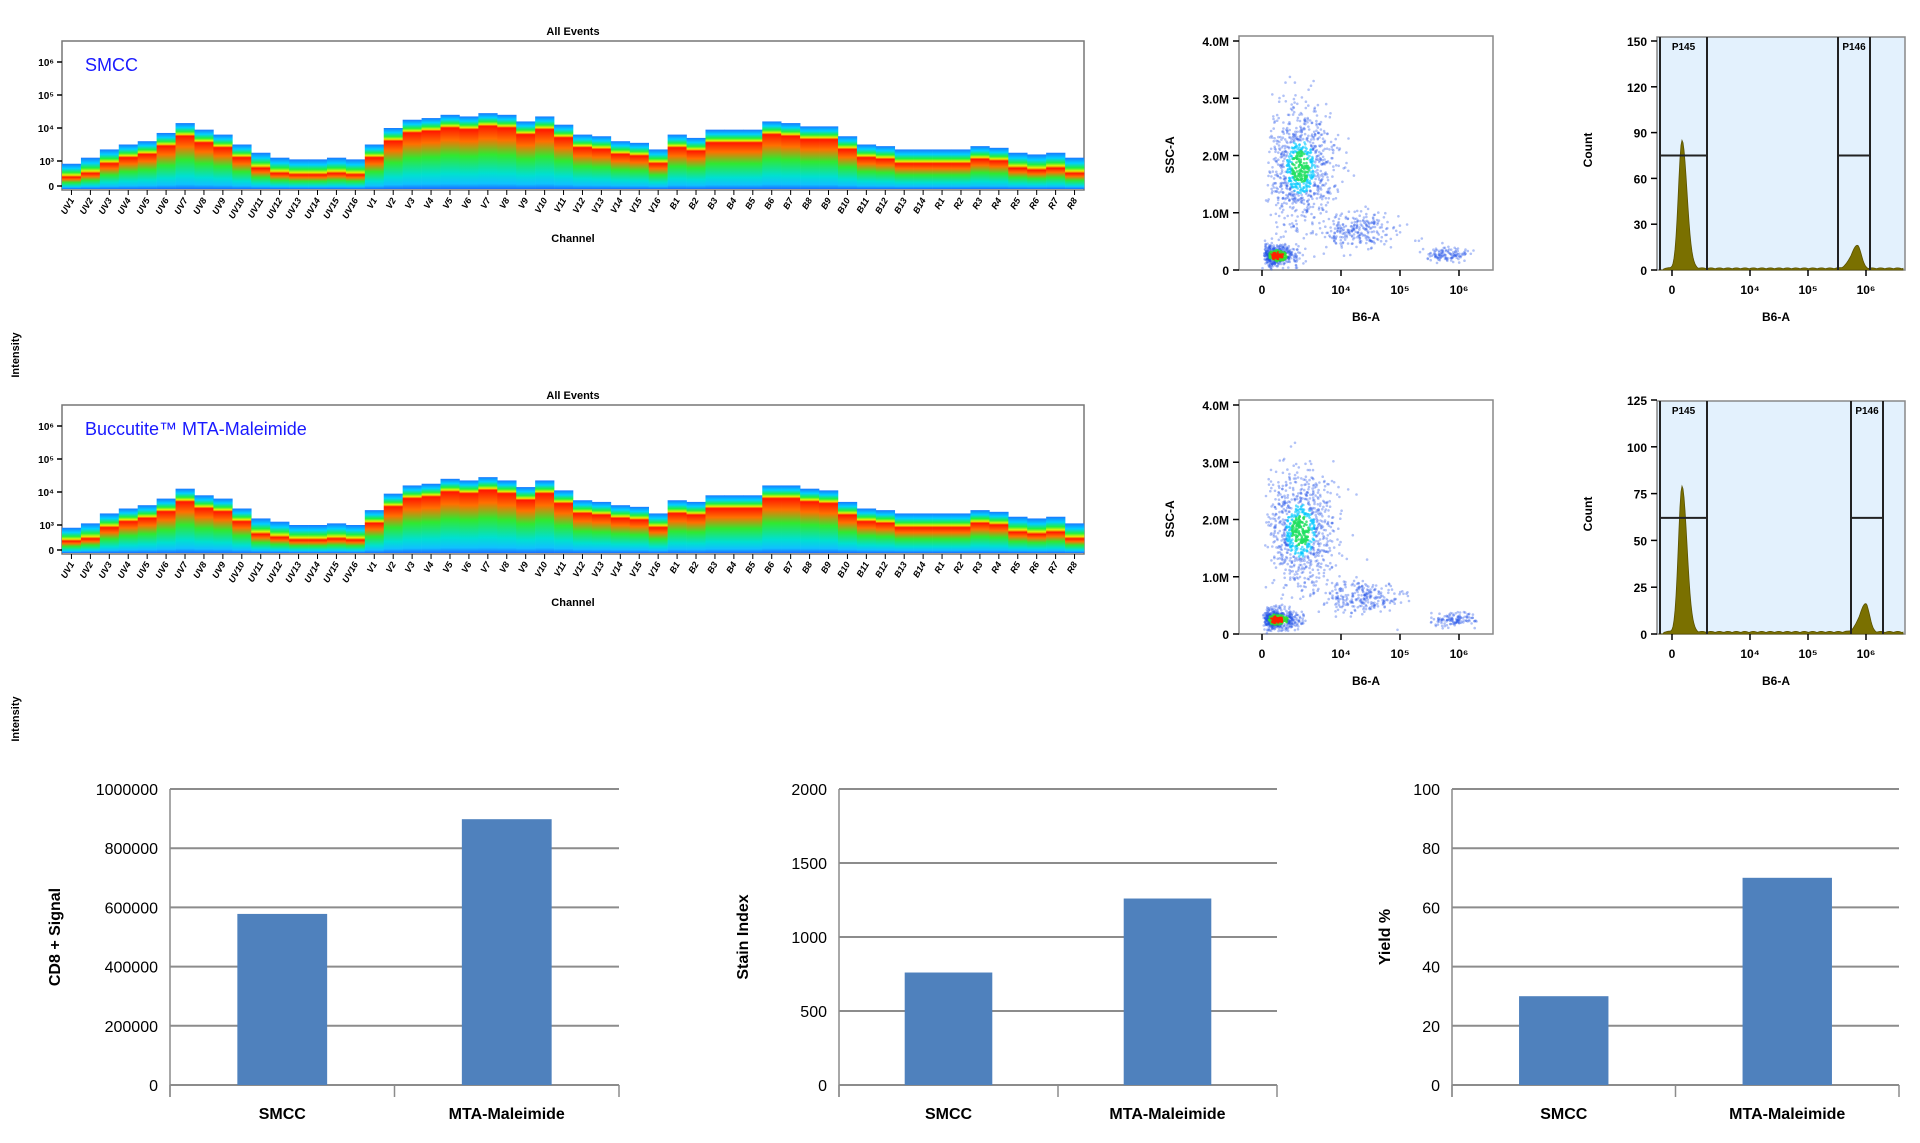 The height and width of the screenshot is (1143, 1920). I want to click on channel-column-uv9, so click(223, 161).